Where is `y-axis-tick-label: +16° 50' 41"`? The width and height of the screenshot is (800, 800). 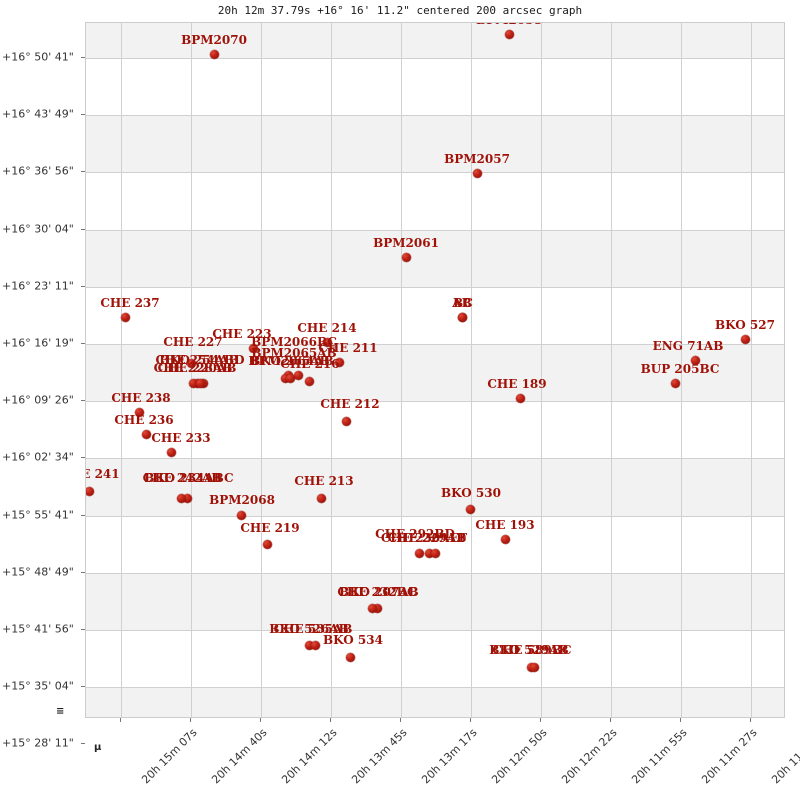 y-axis-tick-label: +16° 50' 41" is located at coordinates (38, 57).